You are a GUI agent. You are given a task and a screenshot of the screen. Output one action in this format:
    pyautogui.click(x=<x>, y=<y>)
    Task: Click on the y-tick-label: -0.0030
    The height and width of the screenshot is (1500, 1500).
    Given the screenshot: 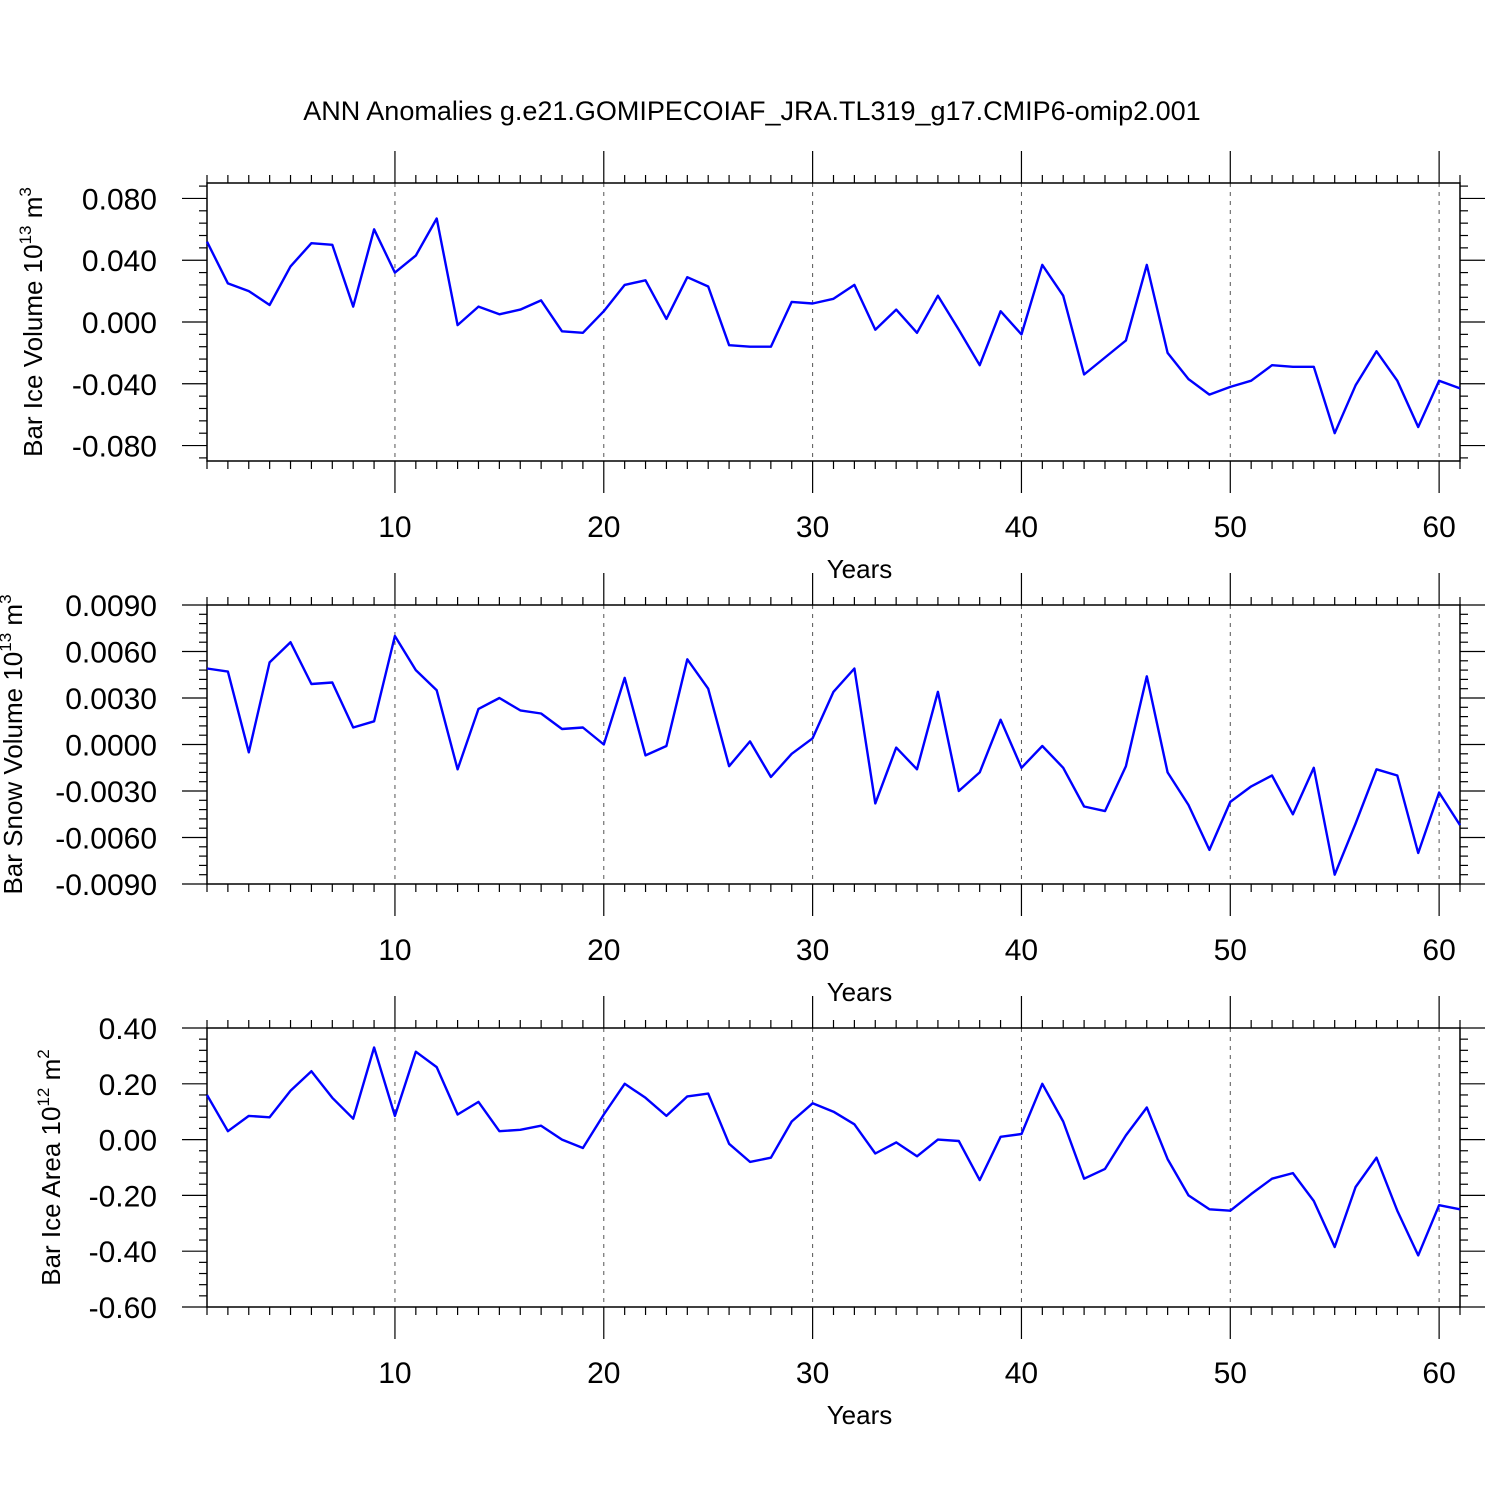 What is the action you would take?
    pyautogui.click(x=106, y=792)
    